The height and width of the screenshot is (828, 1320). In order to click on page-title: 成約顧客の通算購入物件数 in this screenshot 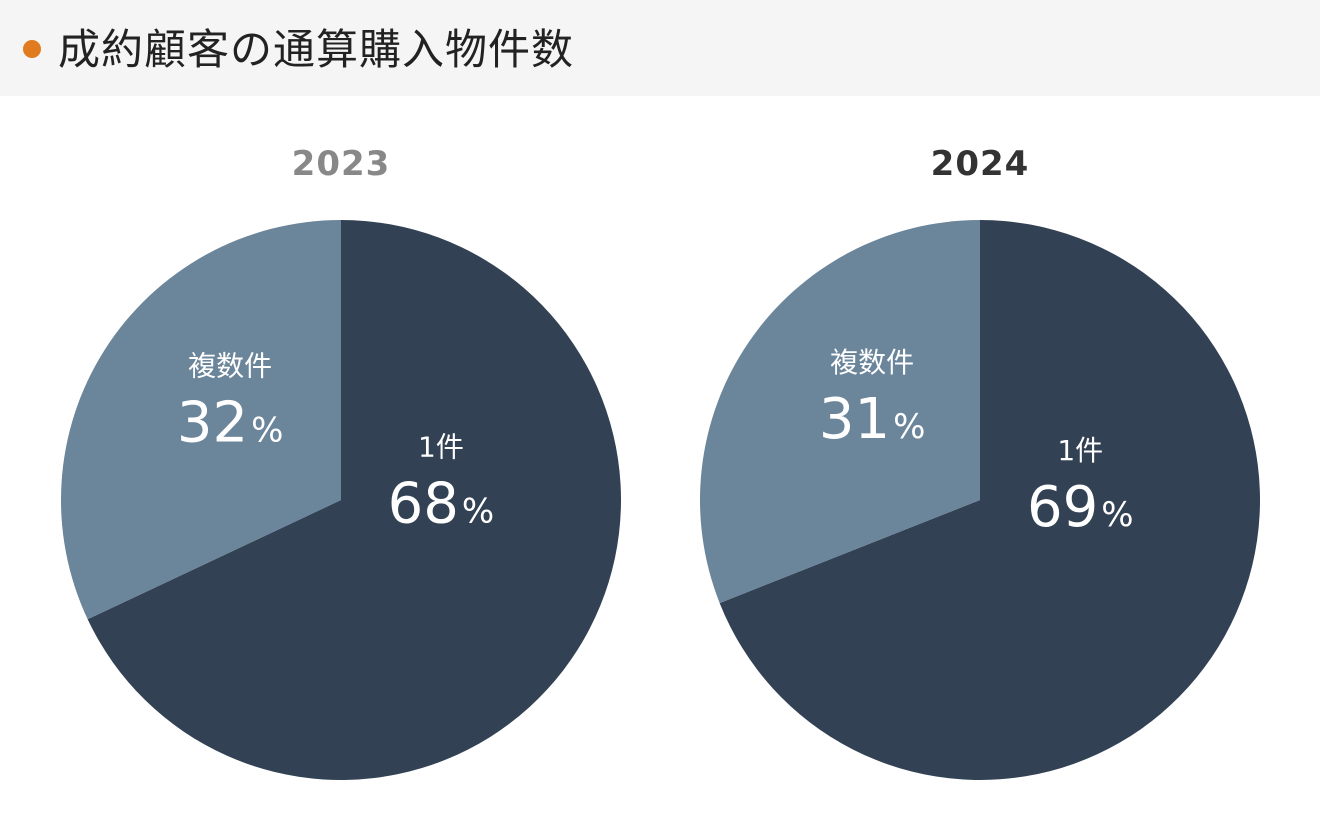, I will do `click(316, 49)`.